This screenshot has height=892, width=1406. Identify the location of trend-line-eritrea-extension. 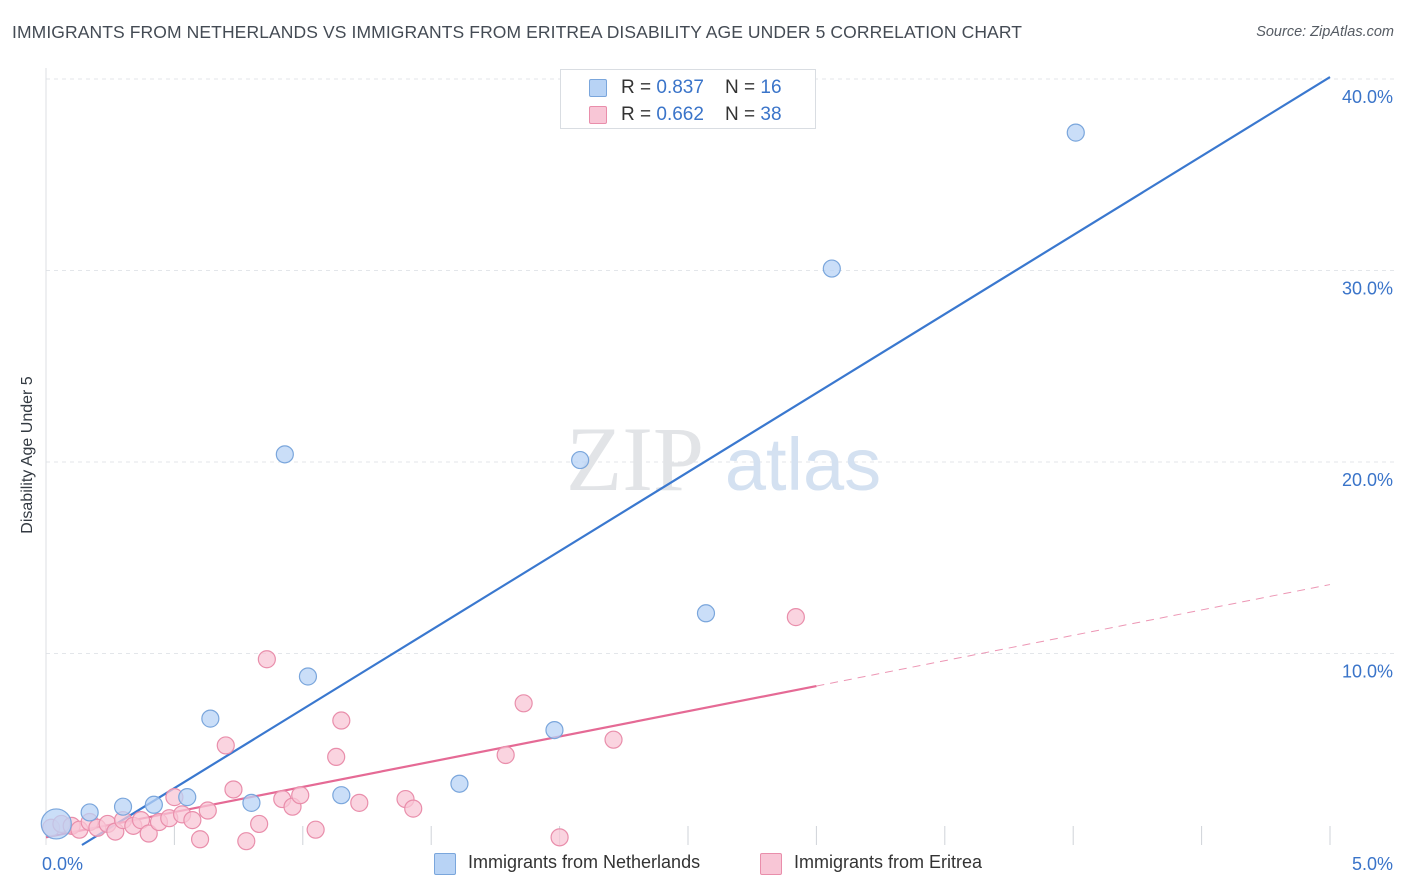
(1073, 635).